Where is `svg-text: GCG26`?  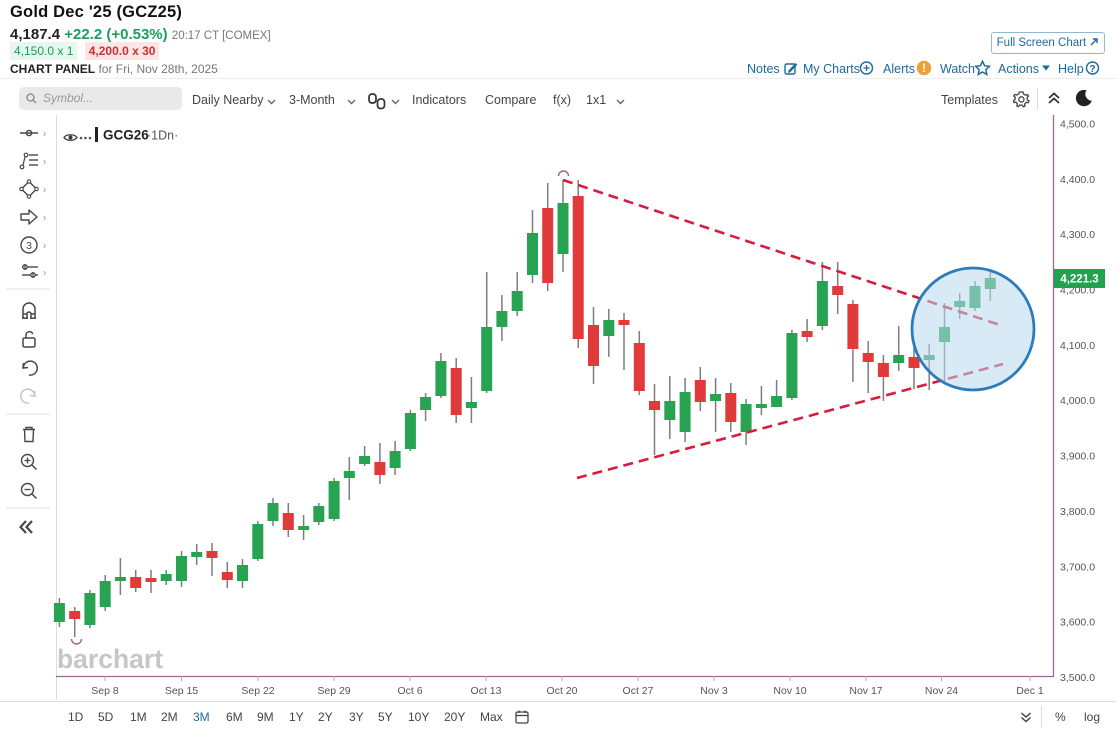 svg-text: GCG26 is located at coordinates (126, 135).